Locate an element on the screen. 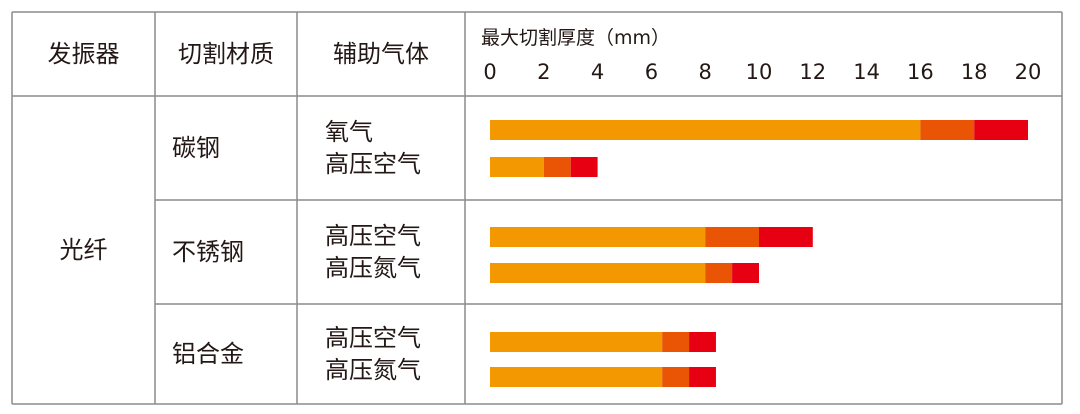 Image resolution: width=1080 pixels, height=414 pixels. x-tick-label: 0 is located at coordinates (490, 72).